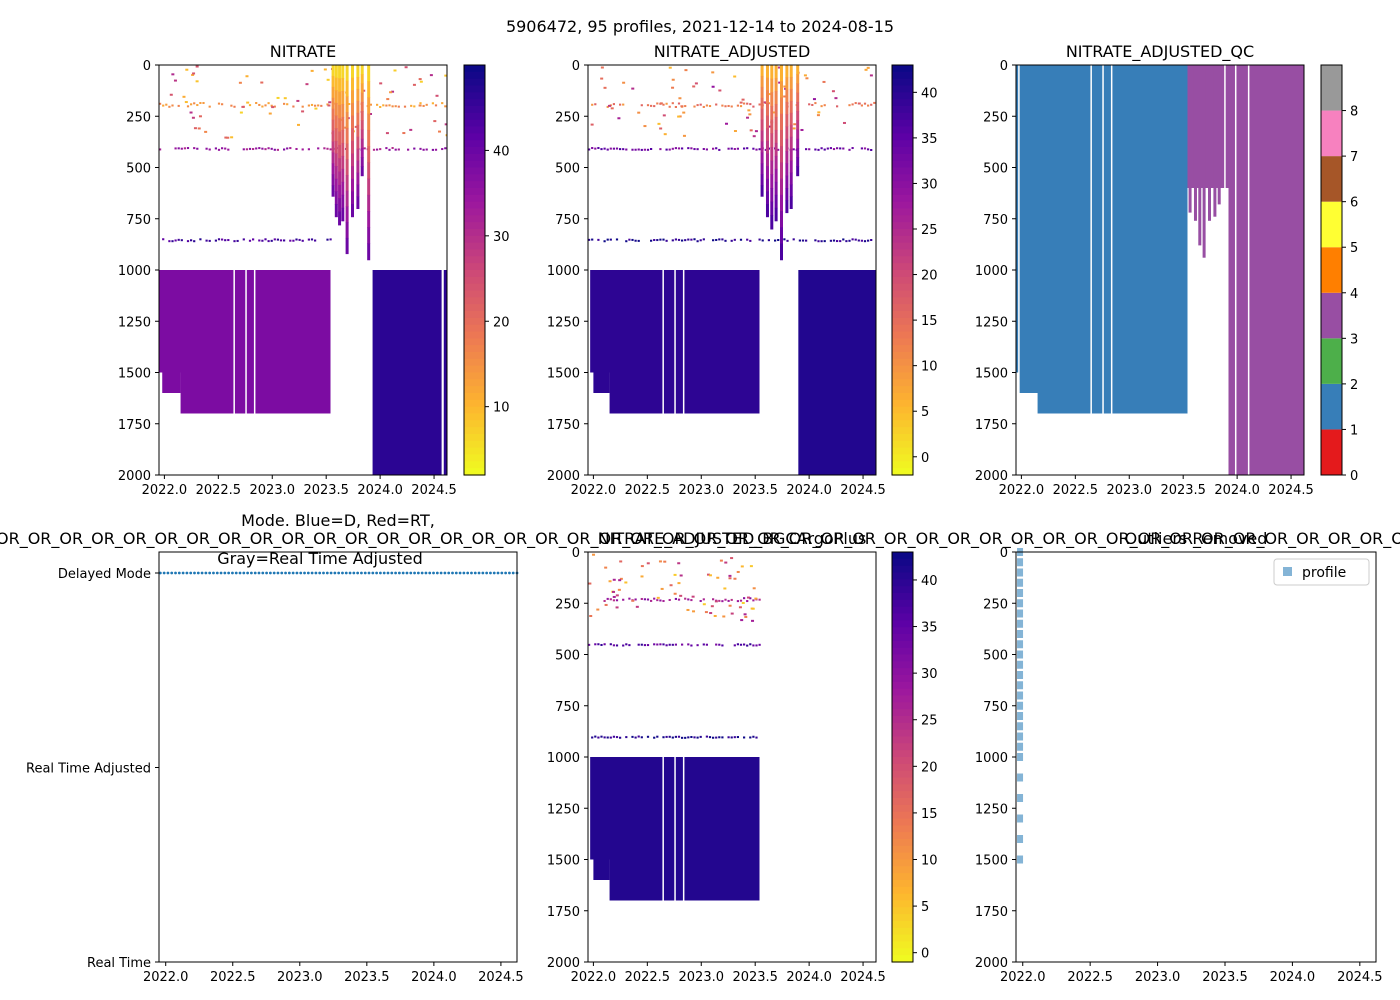  What do you see at coordinates (134, 322) in the screenshot?
I see `y-tick-label: 1250` at bounding box center [134, 322].